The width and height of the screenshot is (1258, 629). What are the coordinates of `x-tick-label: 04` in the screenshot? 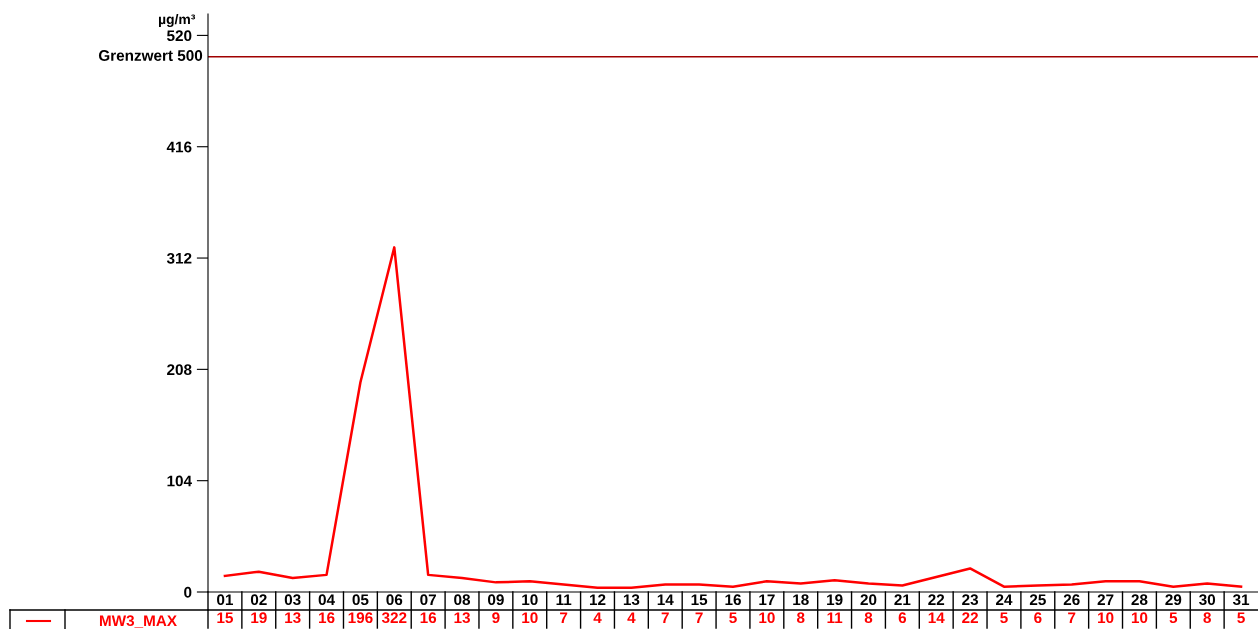 It's located at (326, 600).